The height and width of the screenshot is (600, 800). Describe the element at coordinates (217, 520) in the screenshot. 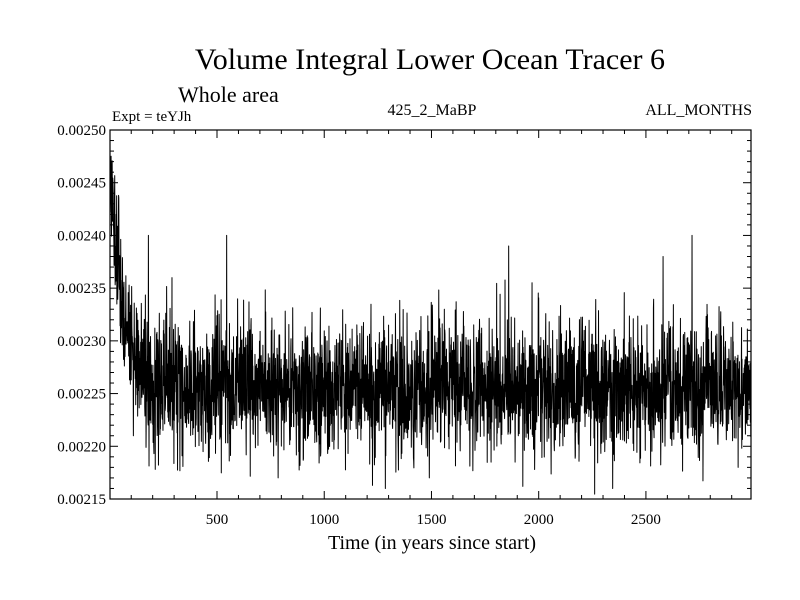

I see `x-tick-label: 500` at that location.